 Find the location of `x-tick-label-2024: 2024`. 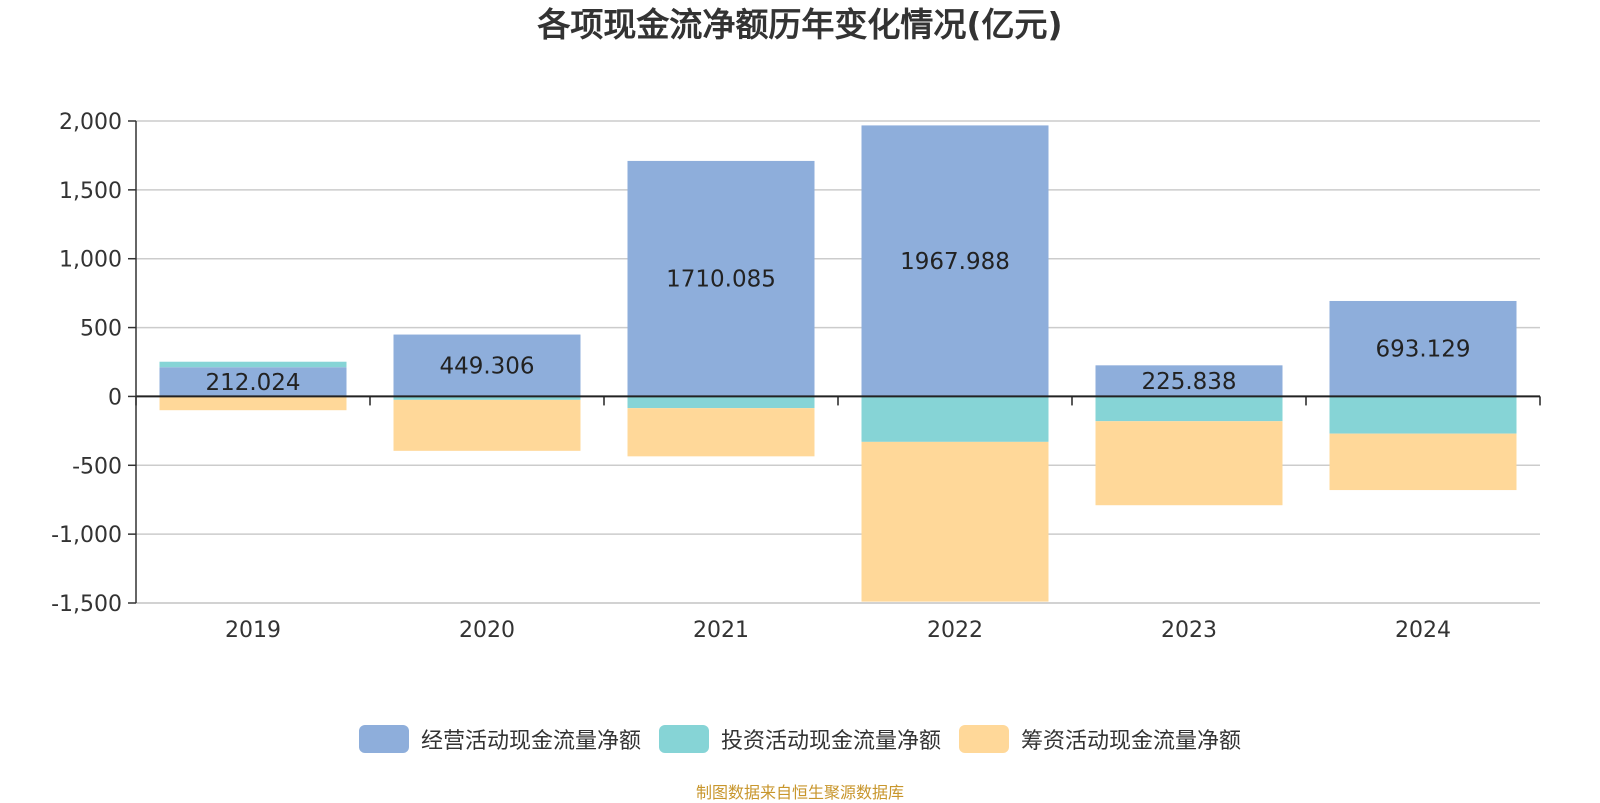

x-tick-label-2024: 2024 is located at coordinates (1423, 630).